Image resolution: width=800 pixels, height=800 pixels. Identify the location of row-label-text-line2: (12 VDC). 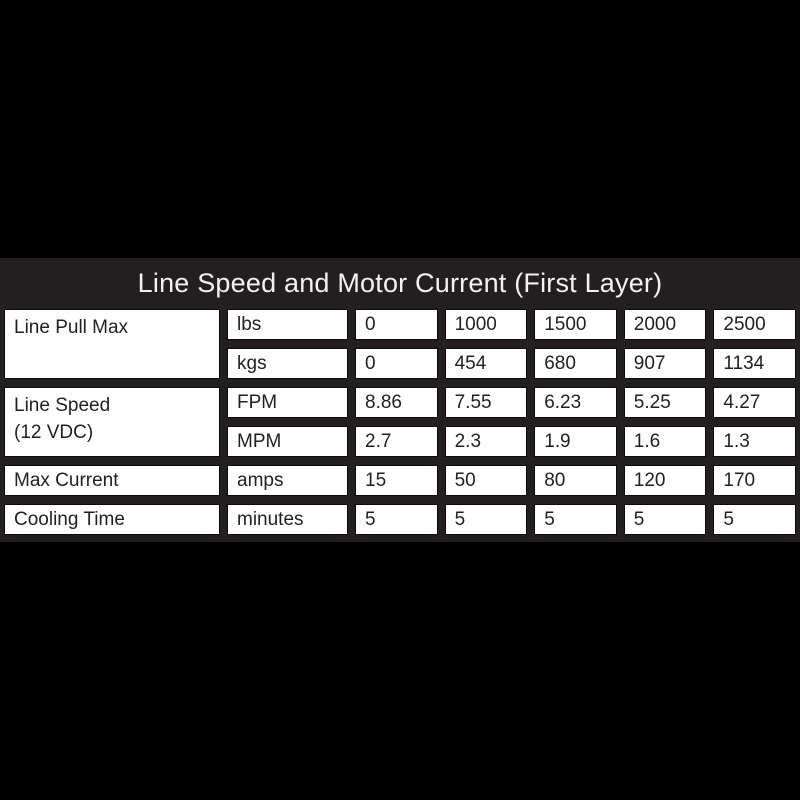
(54, 432).